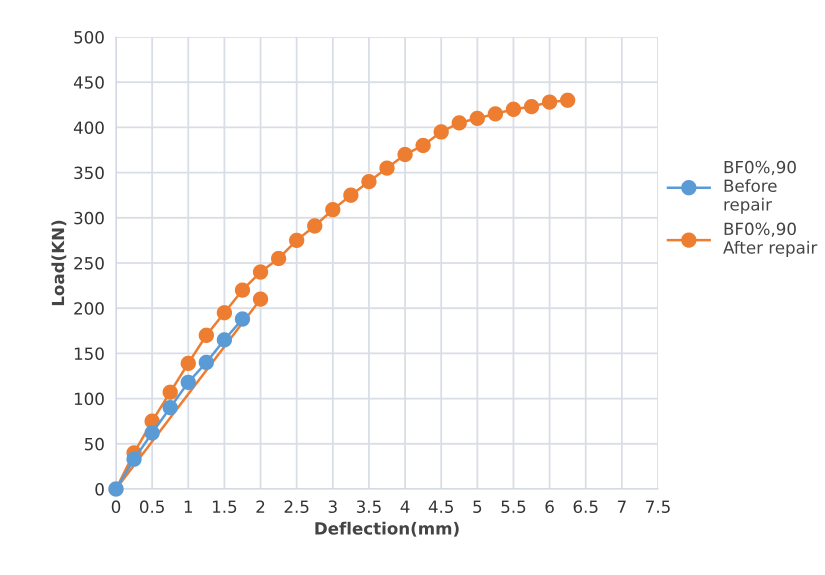 The image size is (825, 575). Describe the element at coordinates (586, 507) in the screenshot. I see `x-tick-label: 6.5` at that location.